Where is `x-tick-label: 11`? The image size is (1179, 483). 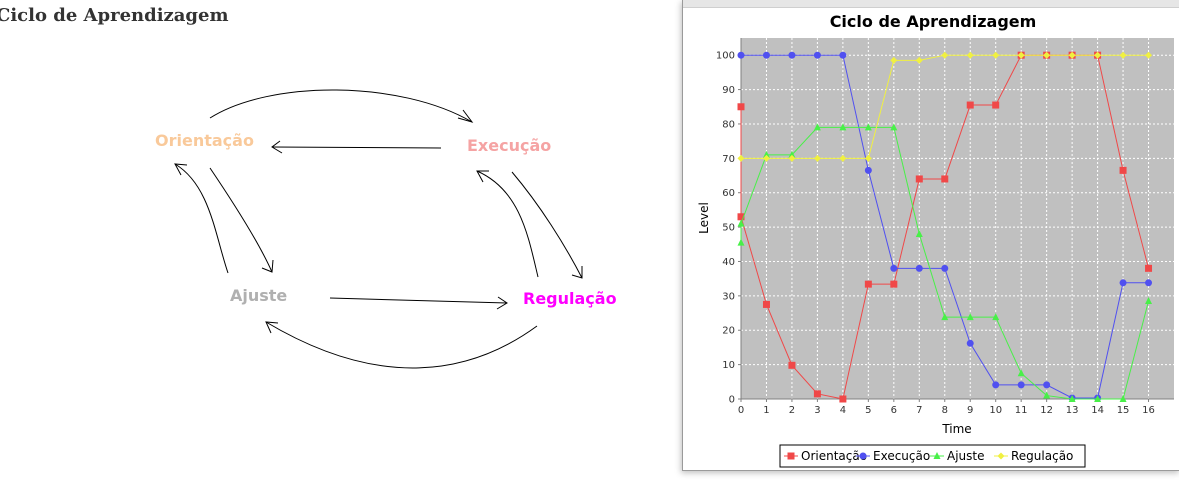
x-tick-label: 11 is located at coordinates (1021, 410).